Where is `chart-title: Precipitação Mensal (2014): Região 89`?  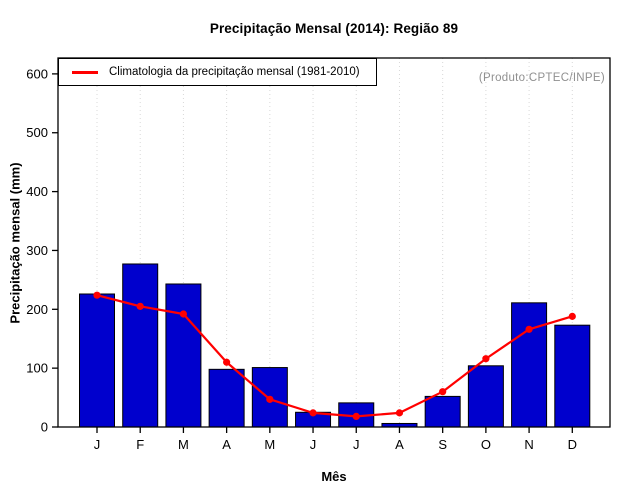 chart-title: Precipitação Mensal (2014): Região 89 is located at coordinates (334, 28).